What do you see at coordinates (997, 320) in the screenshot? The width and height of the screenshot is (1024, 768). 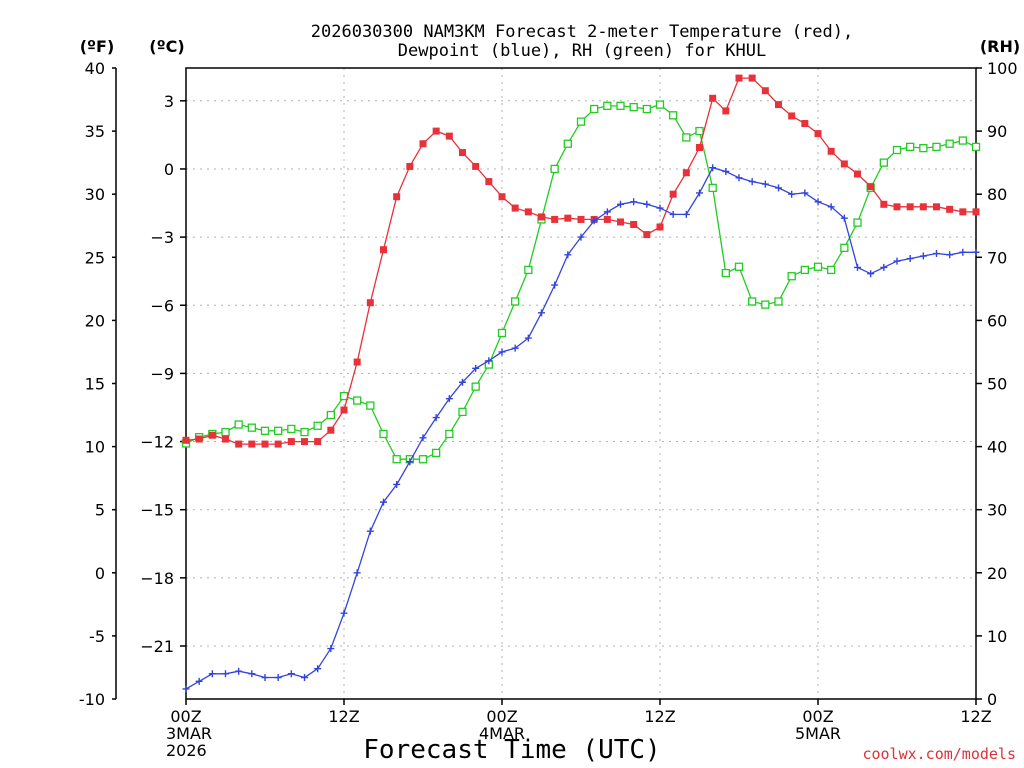 I see `rh-tick-label: 60` at bounding box center [997, 320].